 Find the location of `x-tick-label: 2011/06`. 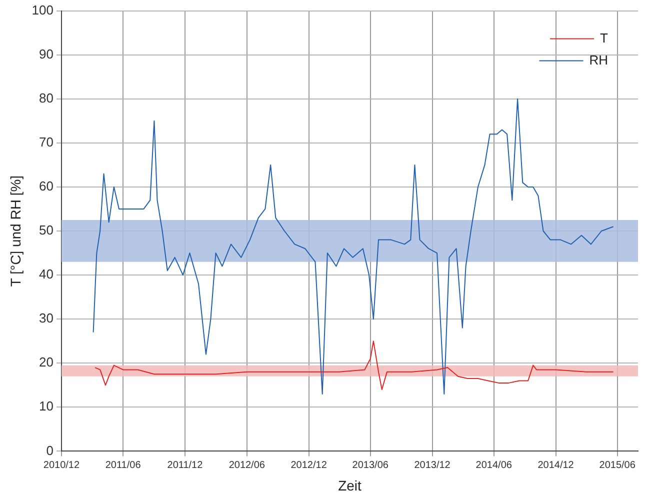

x-tick-label: 2011/06 is located at coordinates (123, 465).